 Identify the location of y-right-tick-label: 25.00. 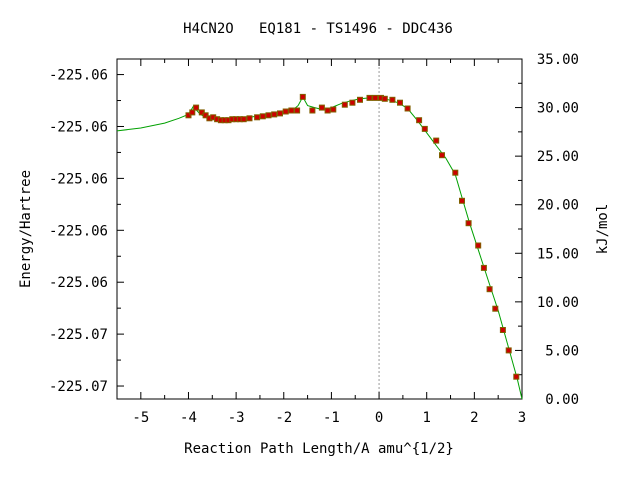
(558, 157).